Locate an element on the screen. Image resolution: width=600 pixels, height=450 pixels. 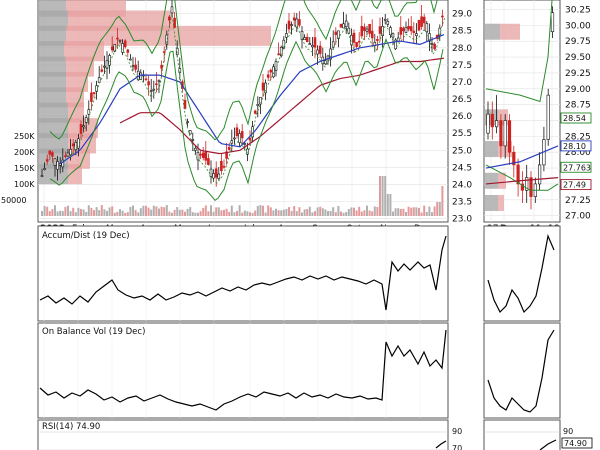
zoom-price-tick: 30.25 is located at coordinates (578, 11).